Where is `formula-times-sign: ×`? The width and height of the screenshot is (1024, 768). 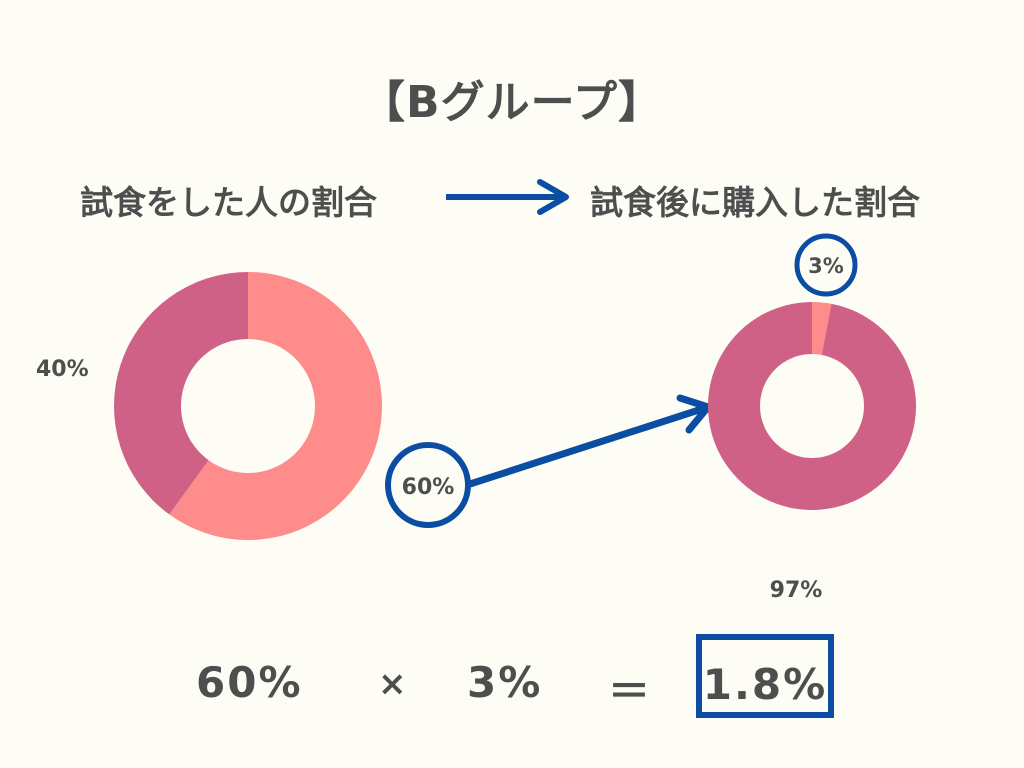
formula-times-sign: × is located at coordinates (393, 684).